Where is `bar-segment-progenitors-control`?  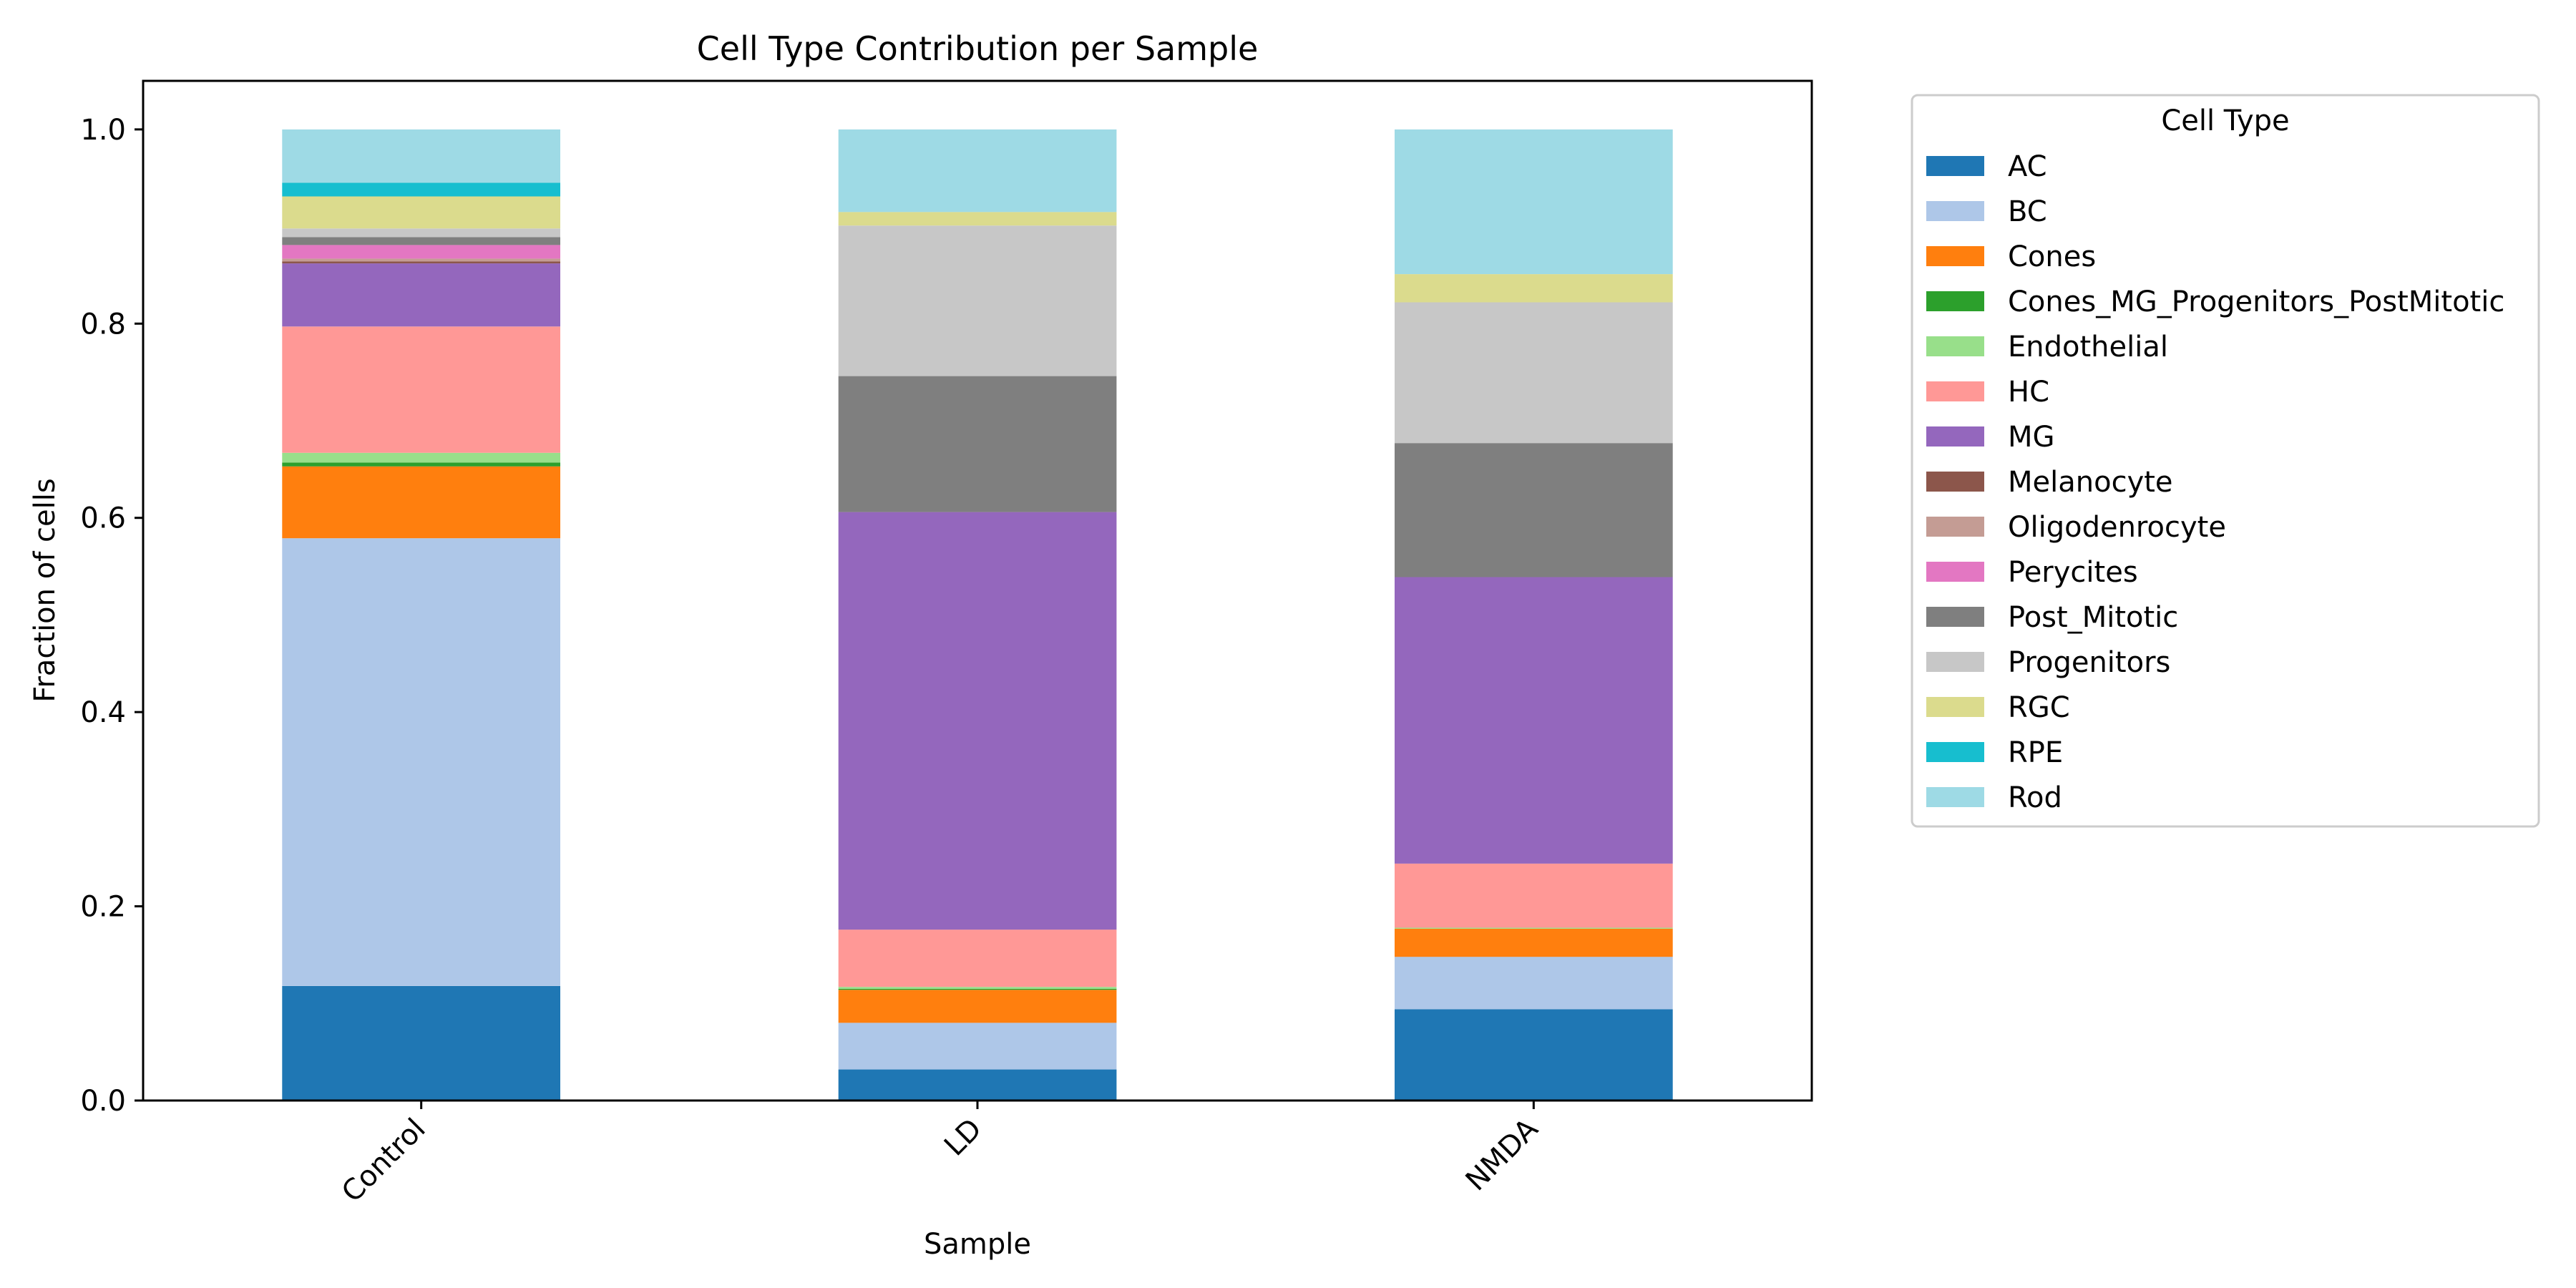
bar-segment-progenitors-control is located at coordinates (421, 233).